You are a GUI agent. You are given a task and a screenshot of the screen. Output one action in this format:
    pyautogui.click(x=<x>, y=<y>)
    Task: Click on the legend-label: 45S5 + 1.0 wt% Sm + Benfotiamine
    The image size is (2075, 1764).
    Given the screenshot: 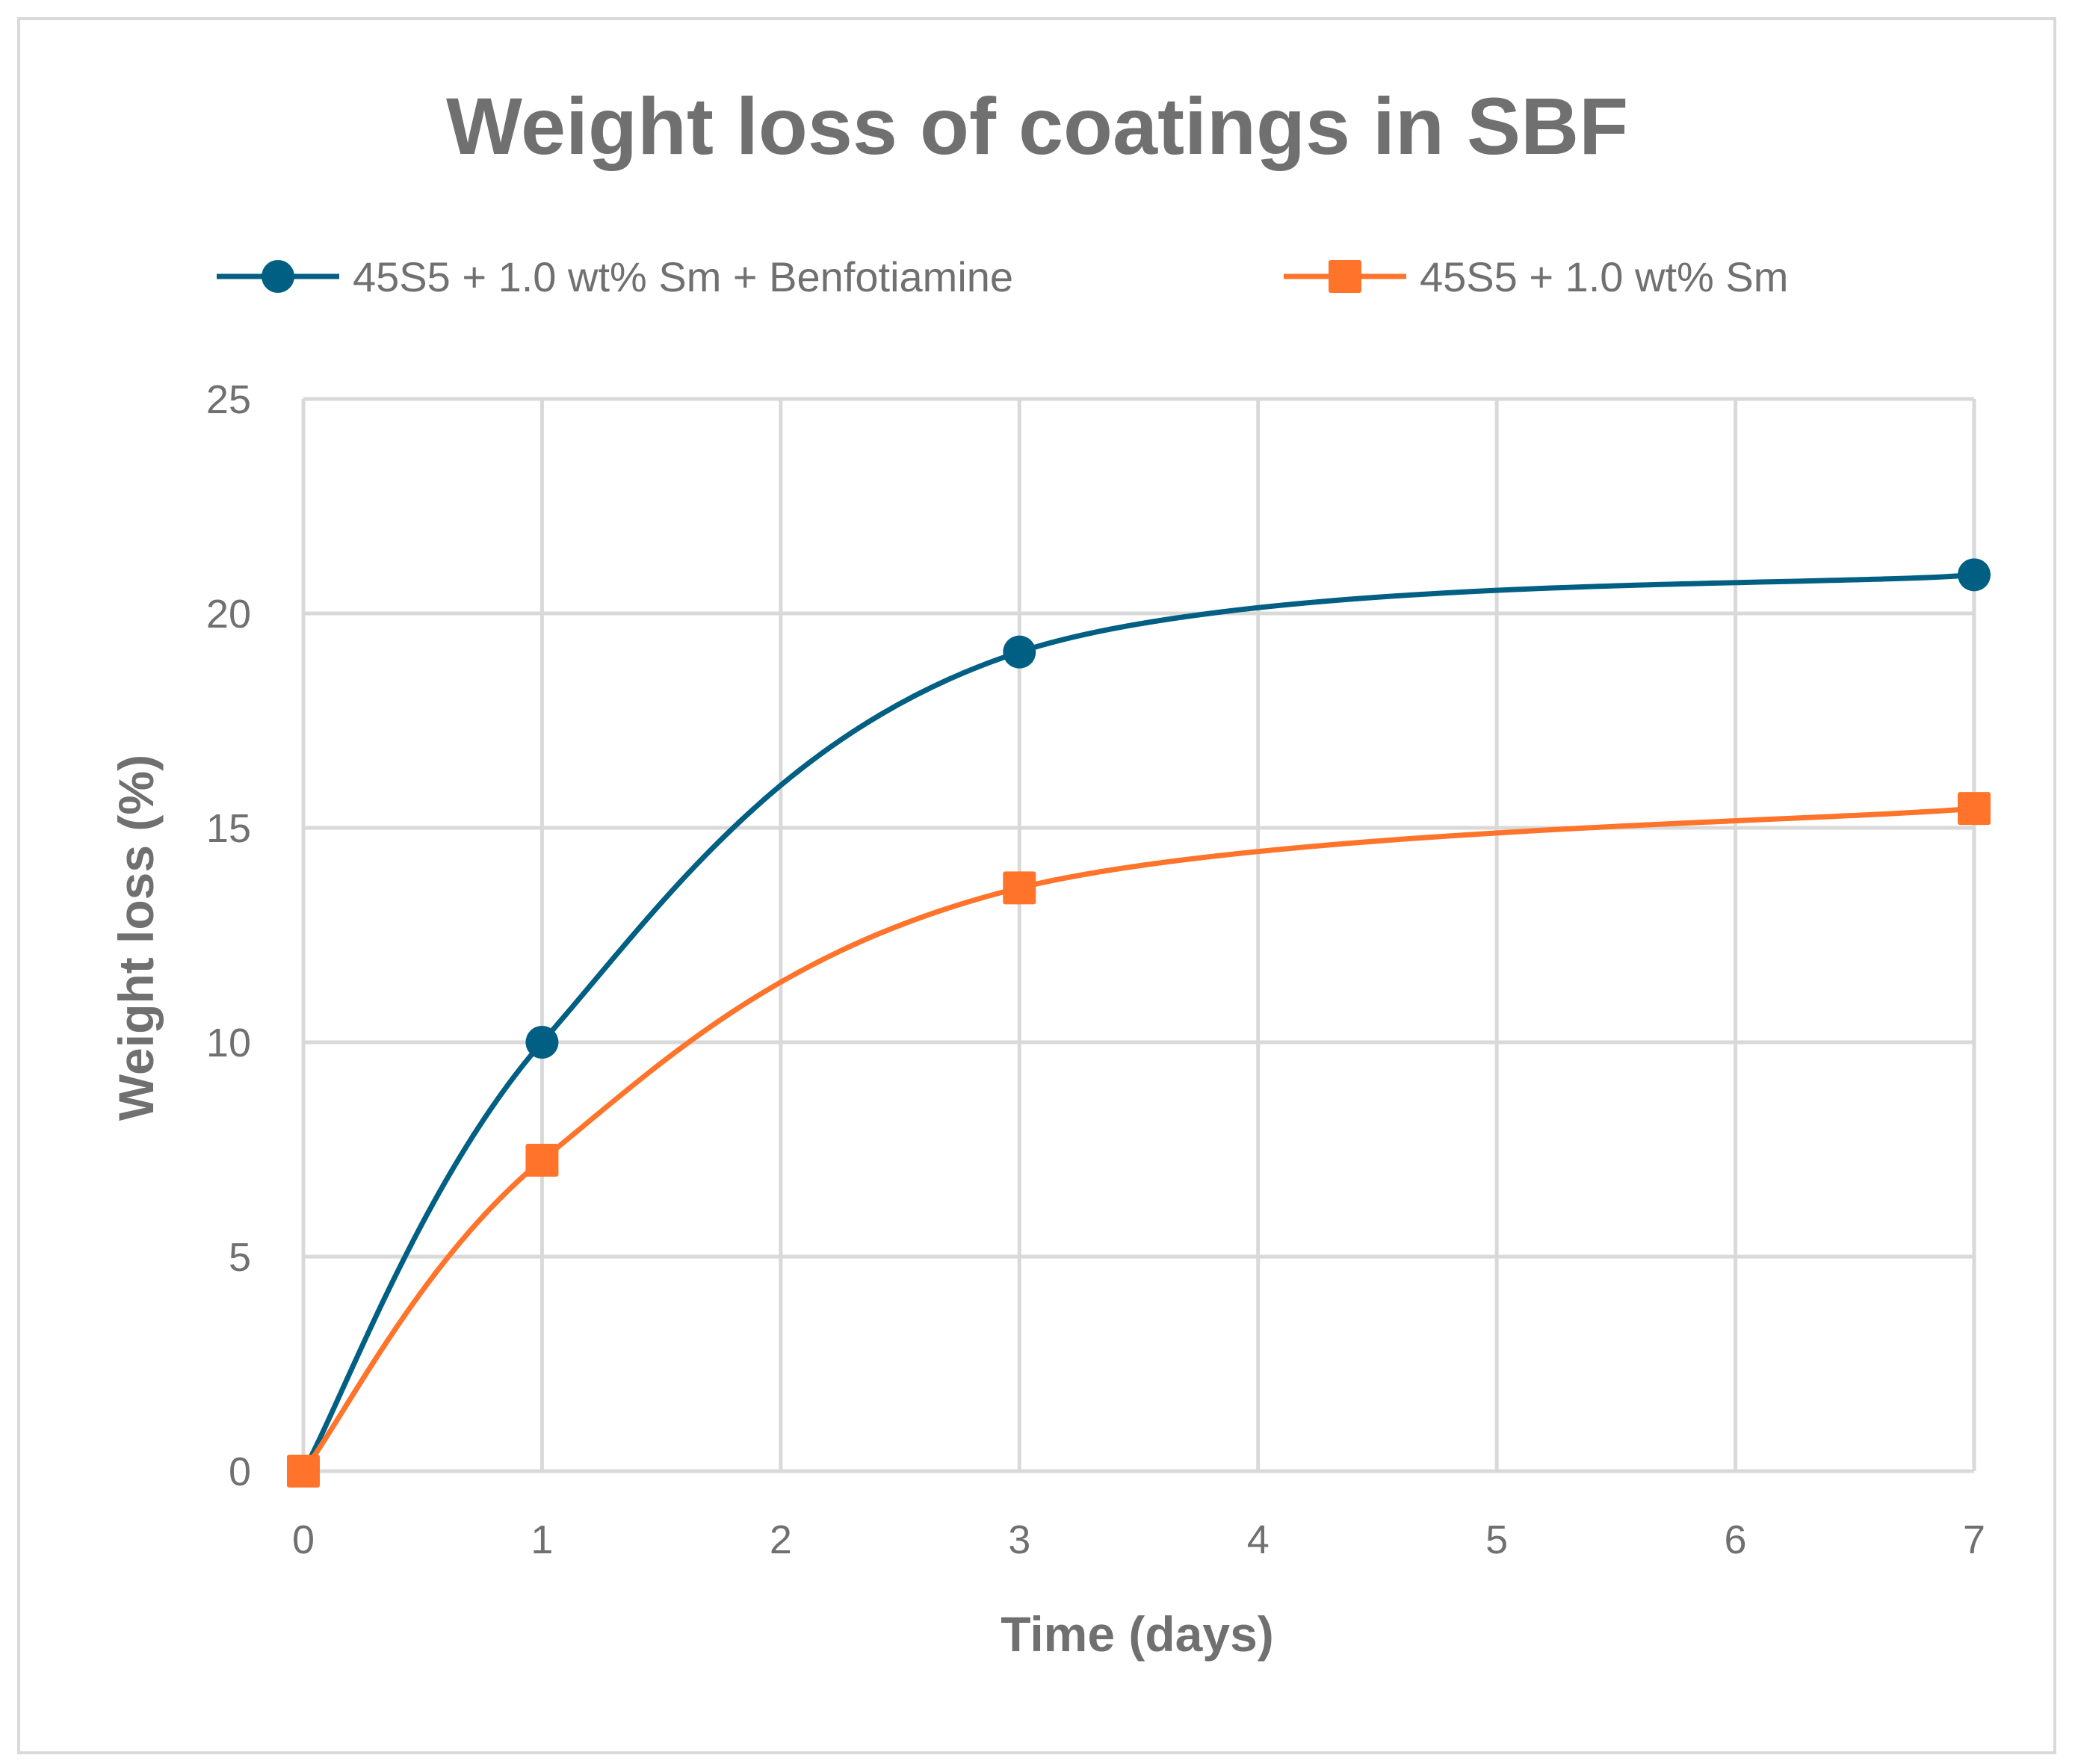 What is the action you would take?
    pyautogui.click(x=683, y=276)
    